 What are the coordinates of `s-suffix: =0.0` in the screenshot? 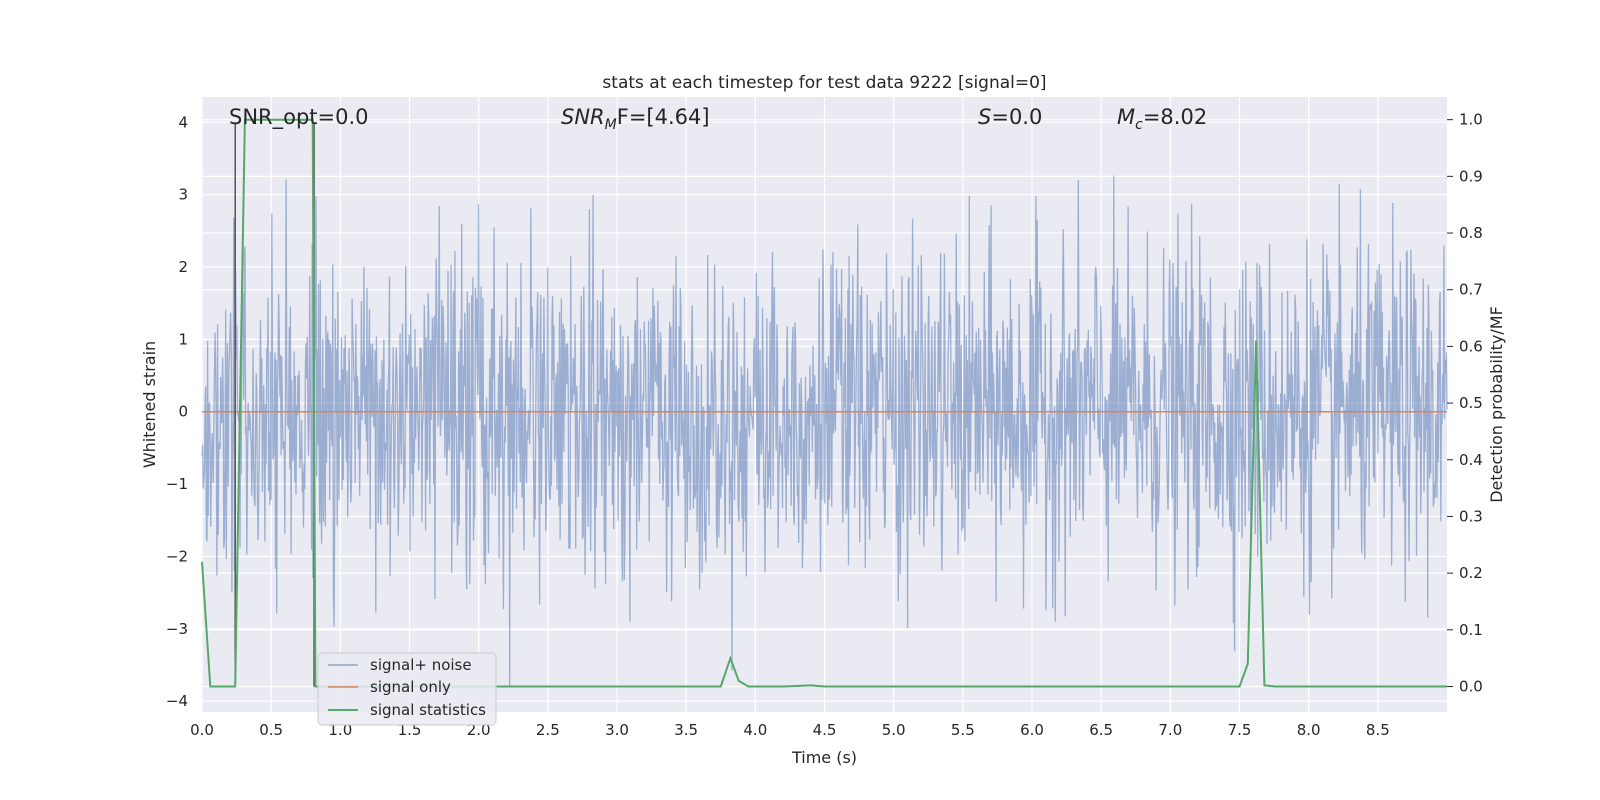 It's located at (1016, 117).